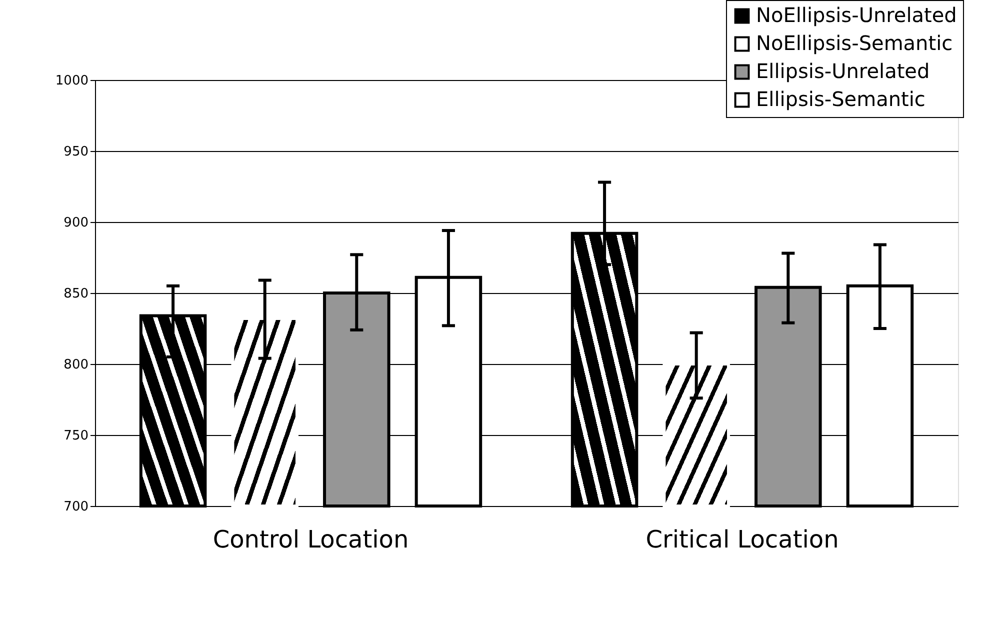  What do you see at coordinates (76, 223) in the screenshot?
I see `y-tick-label: 900` at bounding box center [76, 223].